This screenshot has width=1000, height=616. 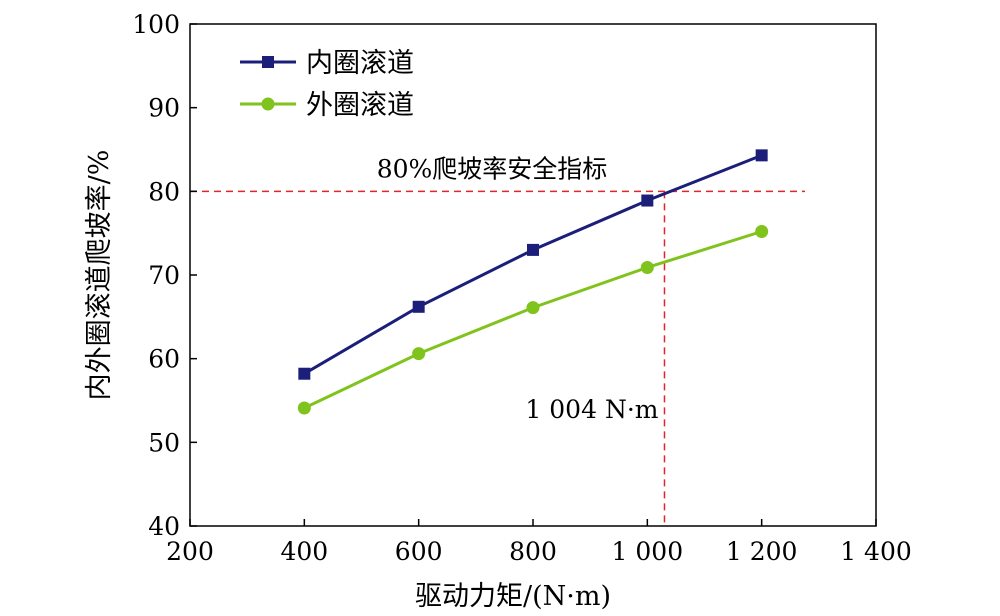 What do you see at coordinates (762, 551) in the screenshot?
I see `x-tick-label: 1 200` at bounding box center [762, 551].